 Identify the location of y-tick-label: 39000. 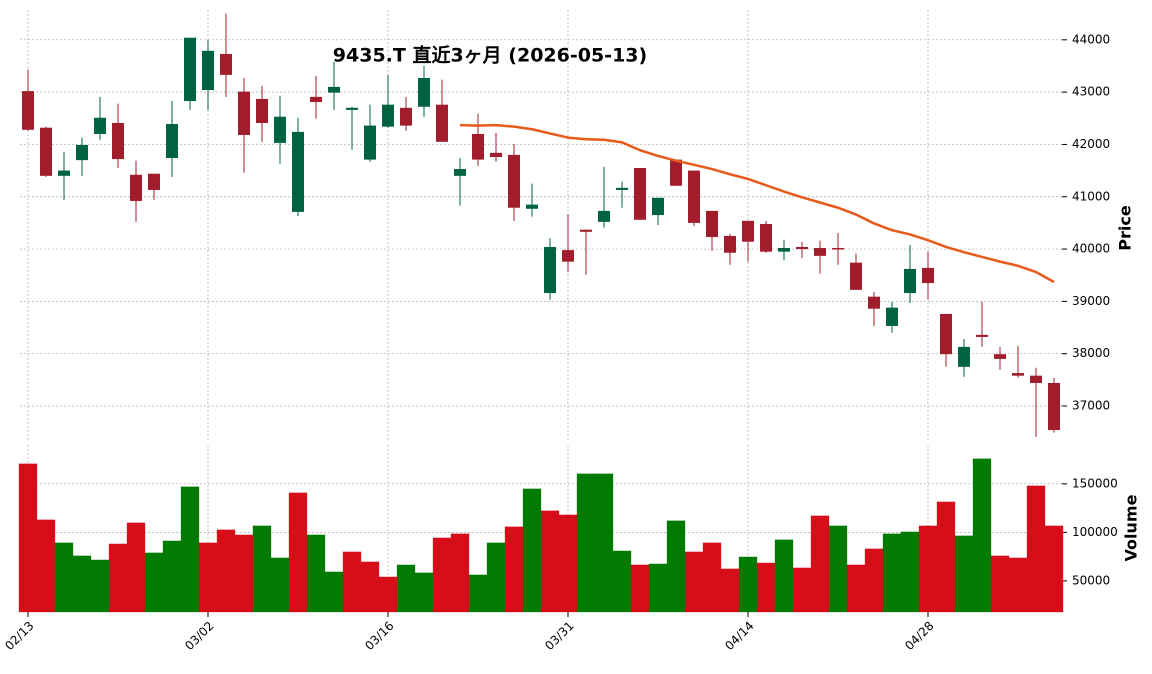
(1091, 301).